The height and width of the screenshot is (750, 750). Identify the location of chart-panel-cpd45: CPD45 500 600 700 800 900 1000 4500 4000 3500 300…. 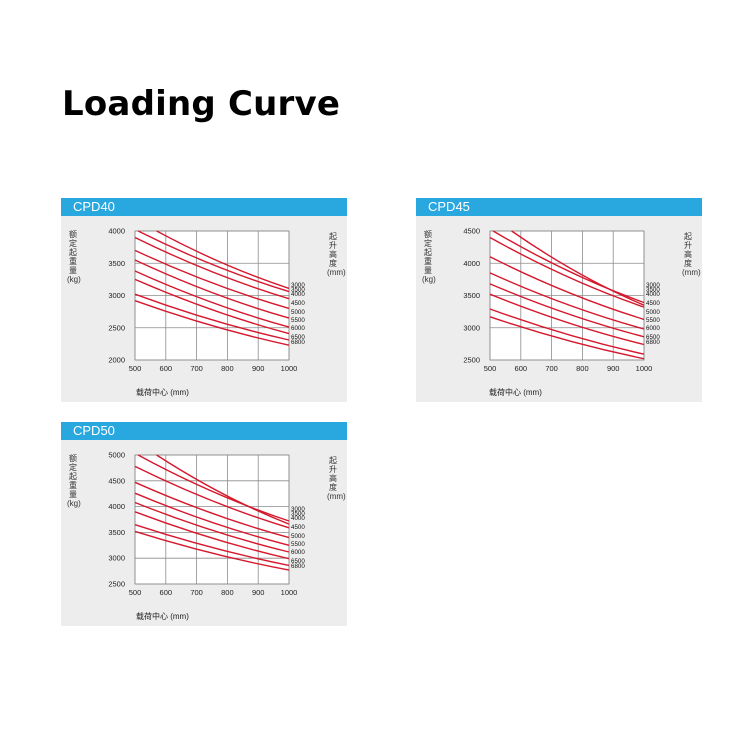
(559, 300).